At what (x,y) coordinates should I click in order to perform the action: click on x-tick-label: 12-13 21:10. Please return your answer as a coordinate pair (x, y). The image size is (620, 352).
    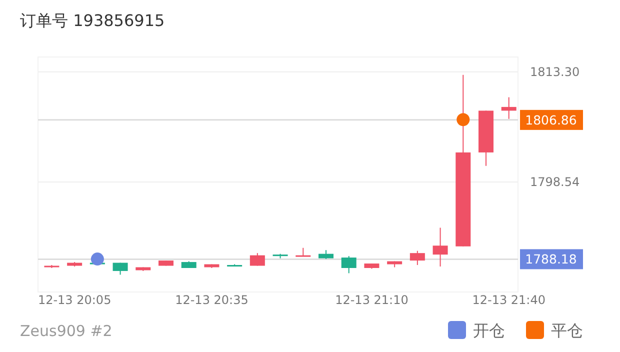
    Looking at the image, I should click on (371, 300).